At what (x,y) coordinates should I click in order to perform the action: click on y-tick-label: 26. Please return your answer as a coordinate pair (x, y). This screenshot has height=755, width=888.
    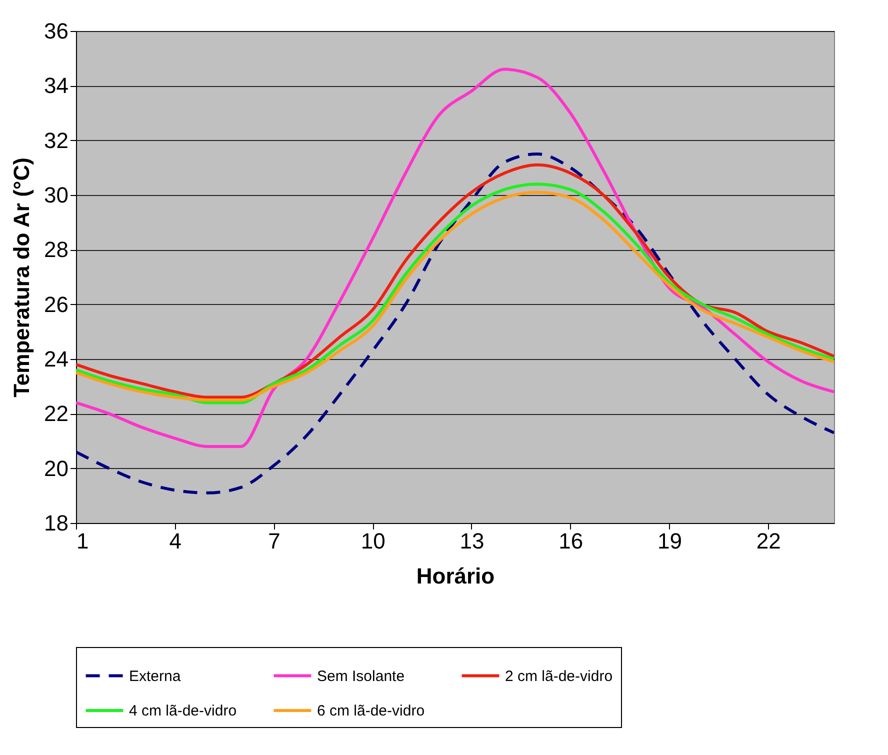
    Looking at the image, I should click on (56, 304).